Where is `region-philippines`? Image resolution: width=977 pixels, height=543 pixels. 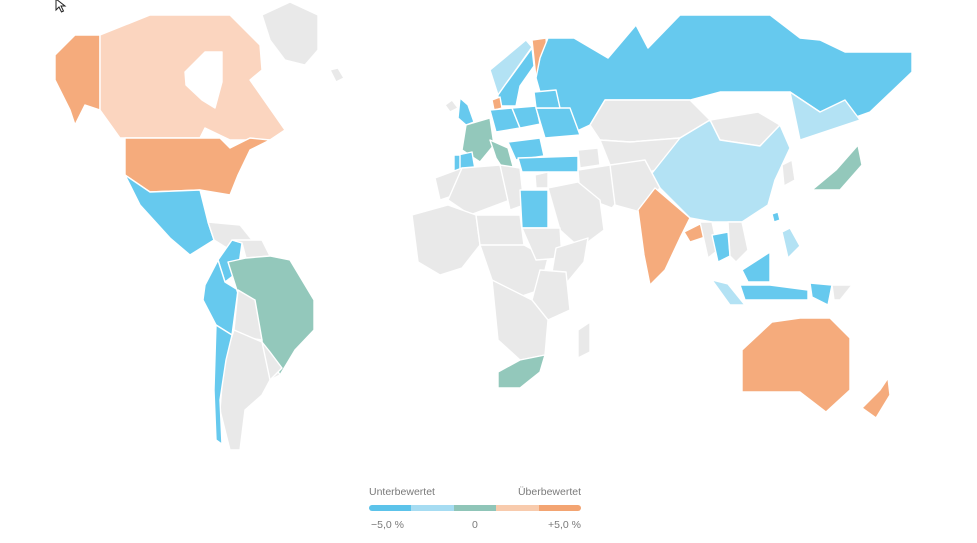
region-philippines is located at coordinates (791, 243).